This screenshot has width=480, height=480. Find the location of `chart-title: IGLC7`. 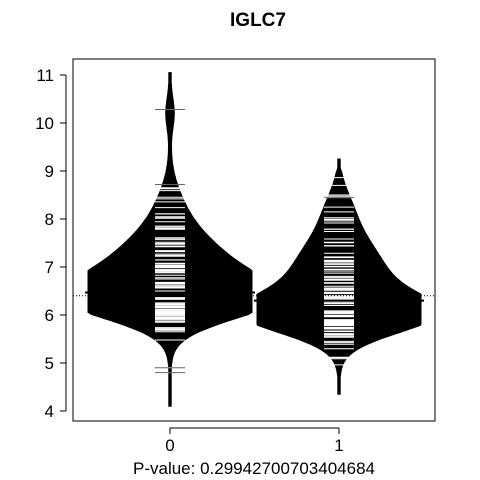

chart-title: IGLC7 is located at coordinates (258, 20).